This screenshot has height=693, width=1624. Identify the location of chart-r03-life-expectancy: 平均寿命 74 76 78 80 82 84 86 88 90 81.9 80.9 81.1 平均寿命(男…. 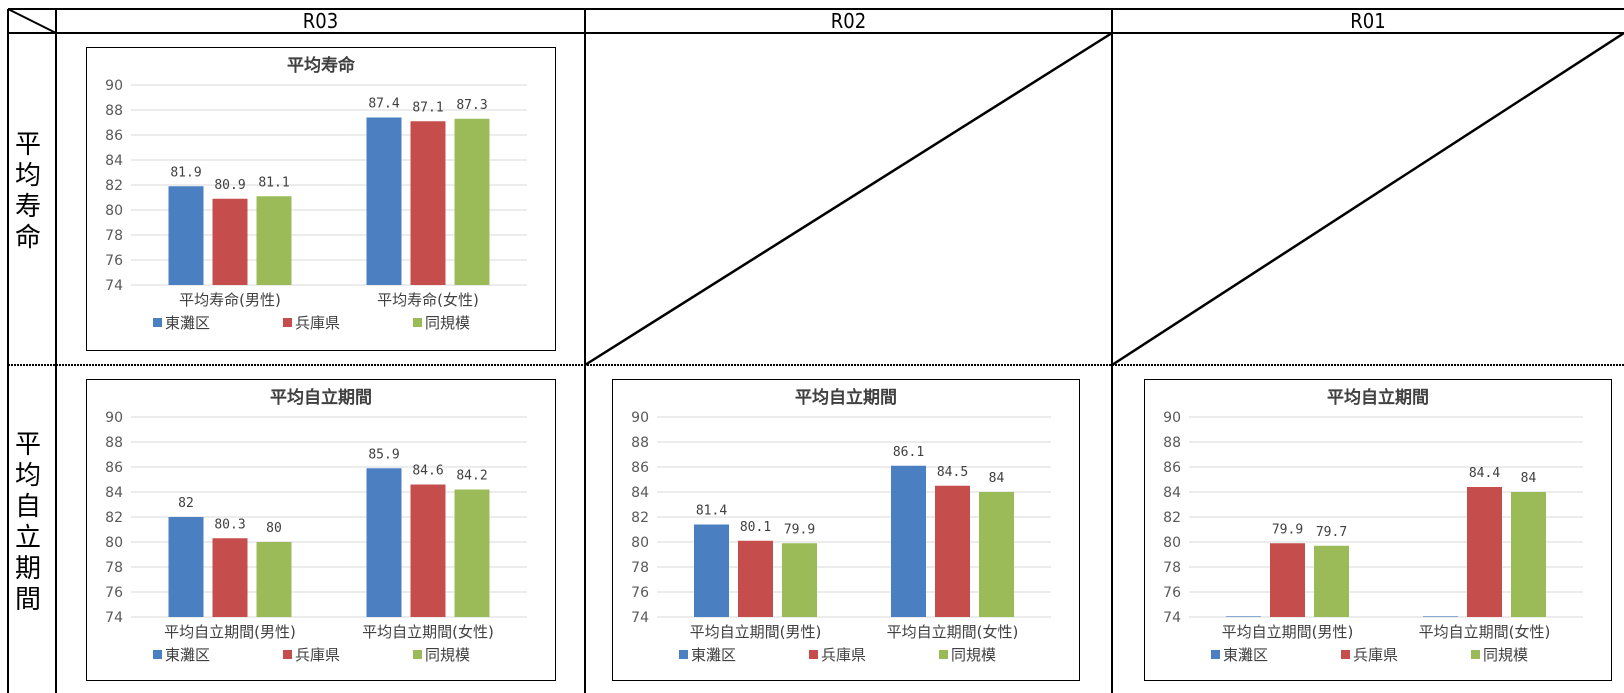
(321, 199).